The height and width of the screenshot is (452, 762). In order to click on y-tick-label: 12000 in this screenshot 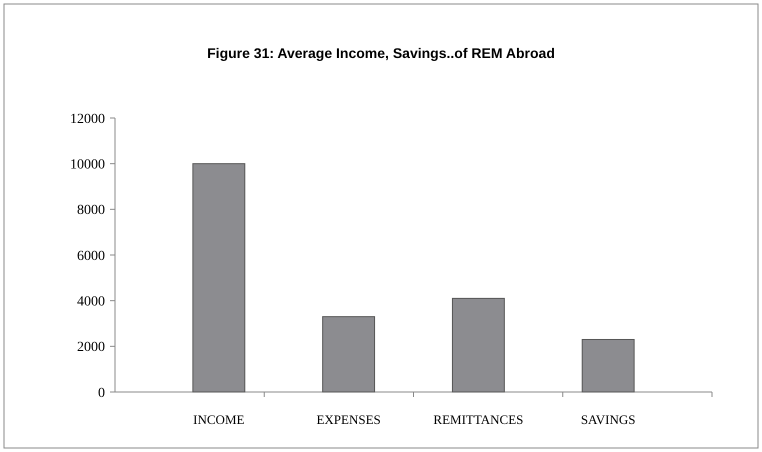, I will do `click(87, 119)`.